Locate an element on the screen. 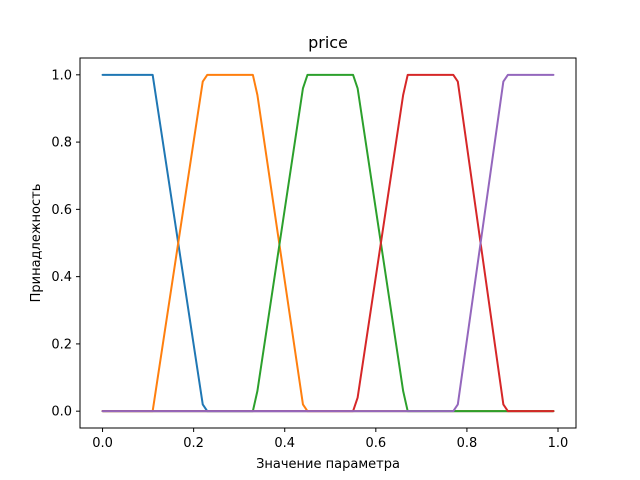 This screenshot has width=640, height=480. y-tick-label-2: 0.4 is located at coordinates (61, 277).